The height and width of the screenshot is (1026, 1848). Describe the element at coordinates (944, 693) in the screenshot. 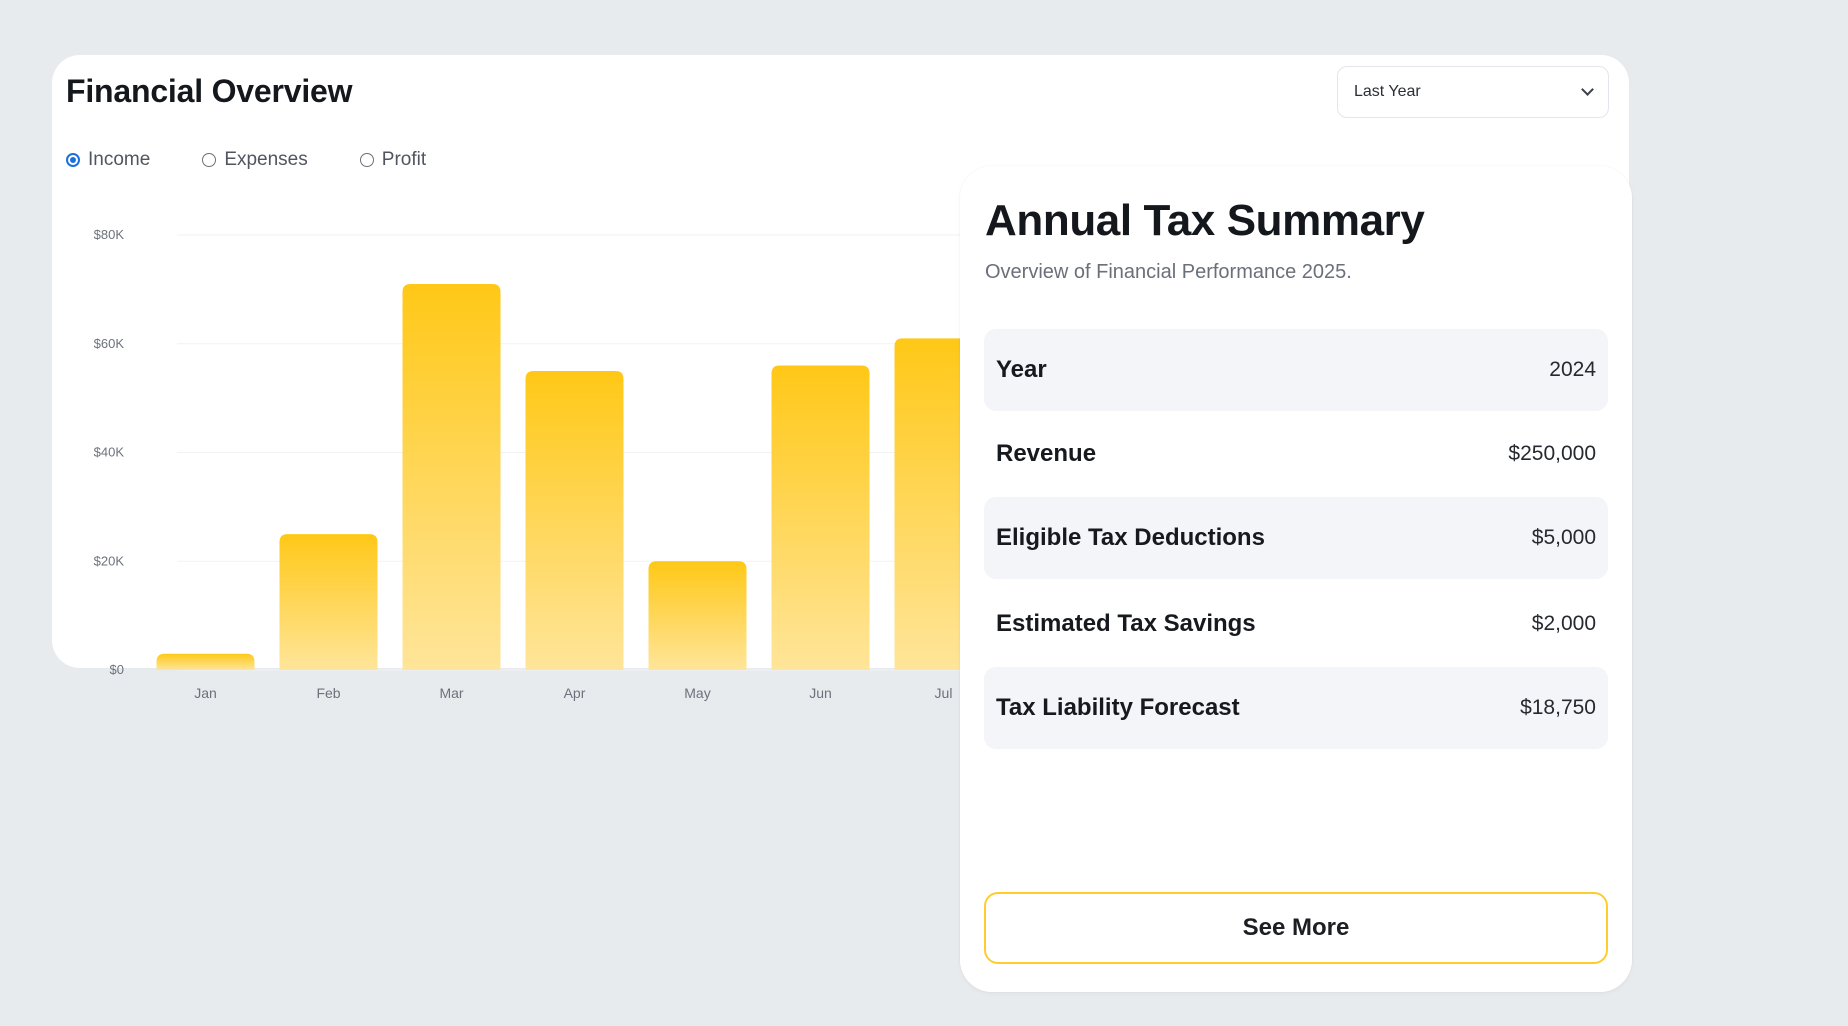

I see `x-tick-label: Jul` at that location.